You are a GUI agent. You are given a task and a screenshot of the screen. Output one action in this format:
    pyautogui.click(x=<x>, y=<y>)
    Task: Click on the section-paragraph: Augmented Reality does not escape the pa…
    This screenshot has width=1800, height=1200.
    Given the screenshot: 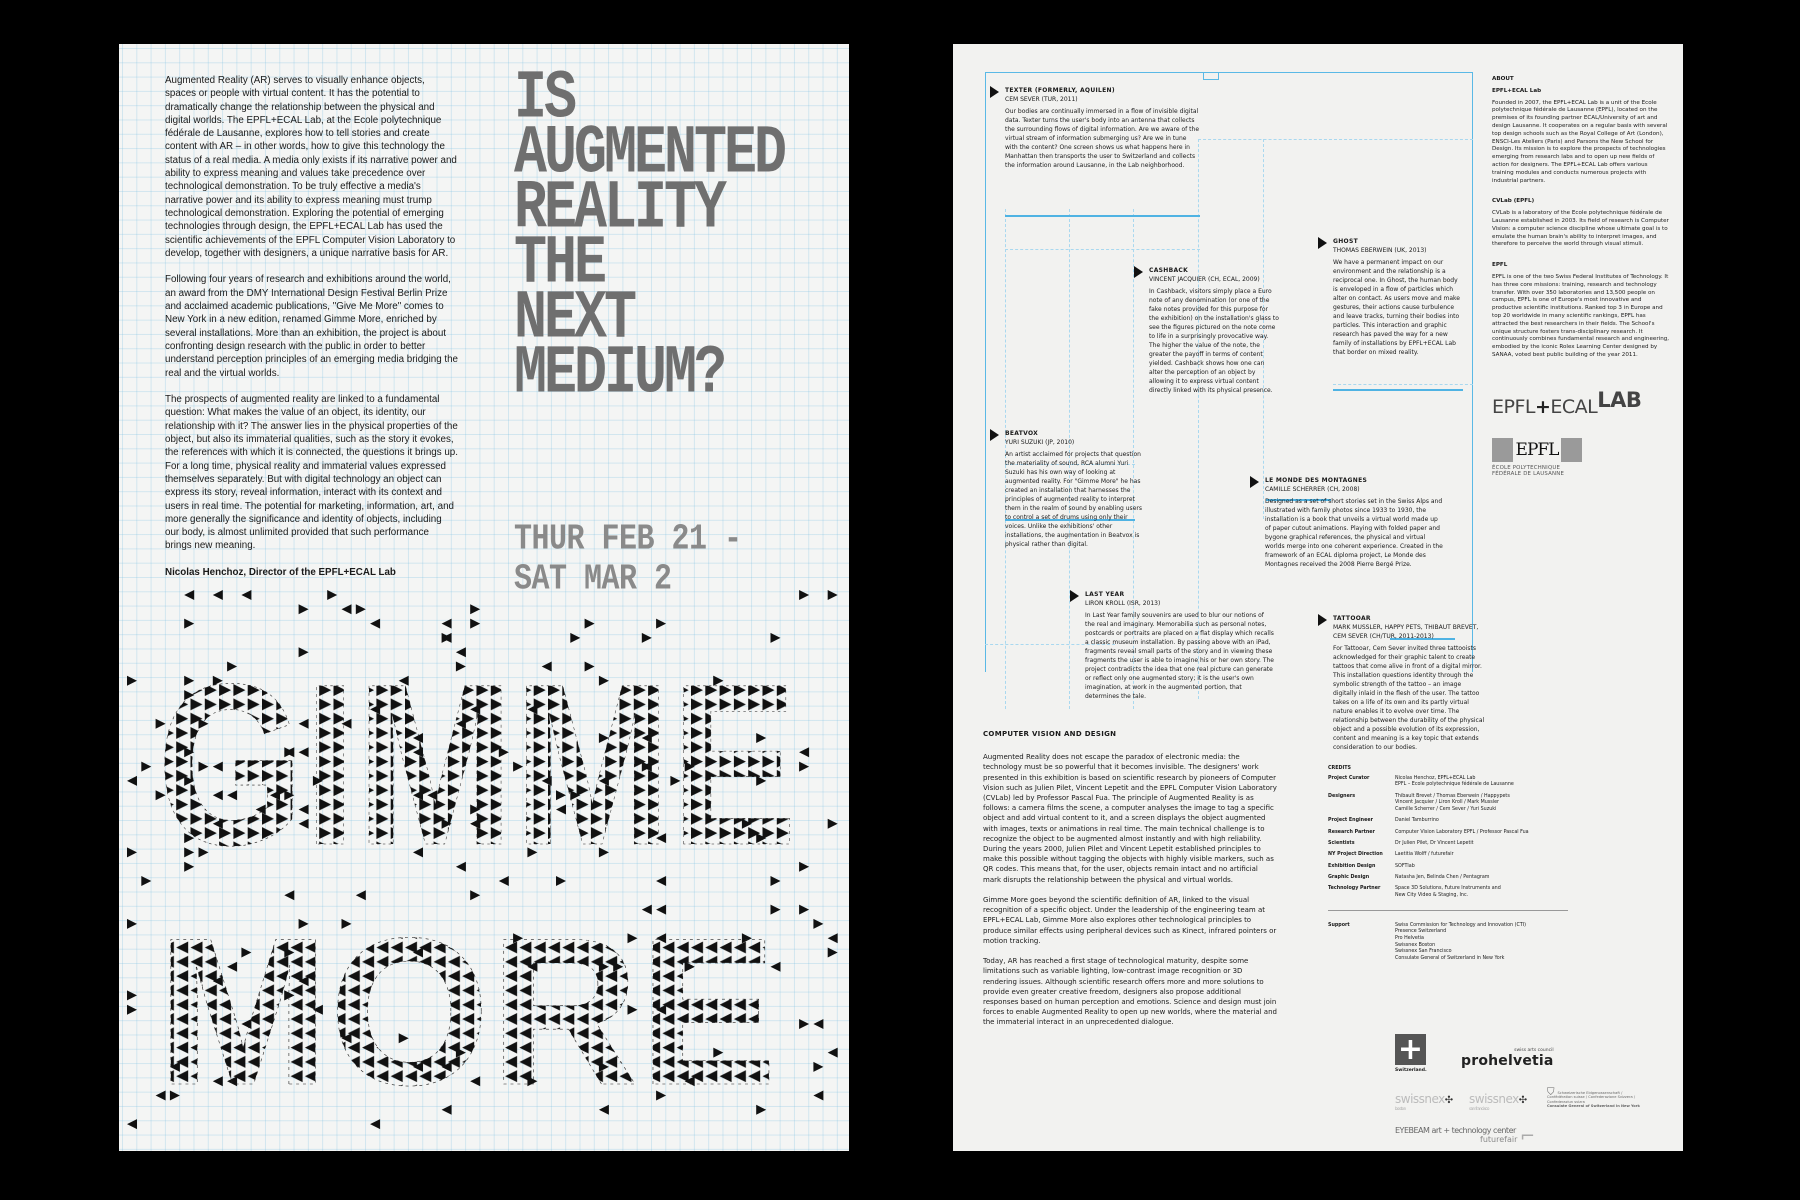 What is the action you would take?
    pyautogui.click(x=1130, y=818)
    